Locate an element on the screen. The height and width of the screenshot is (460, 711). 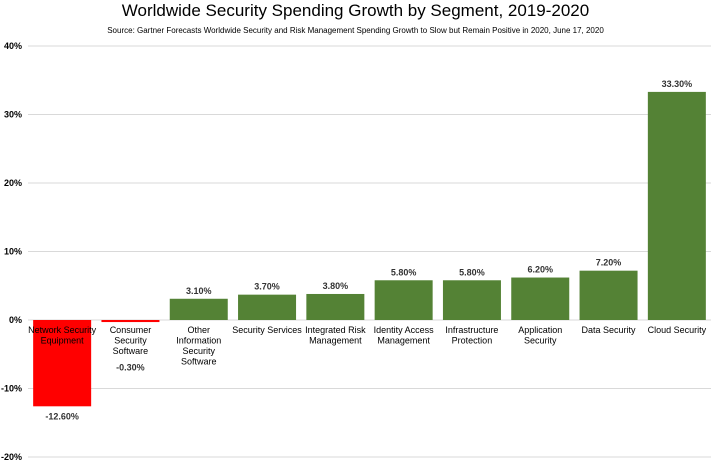
y-tick-label: 10% is located at coordinates (13, 252).